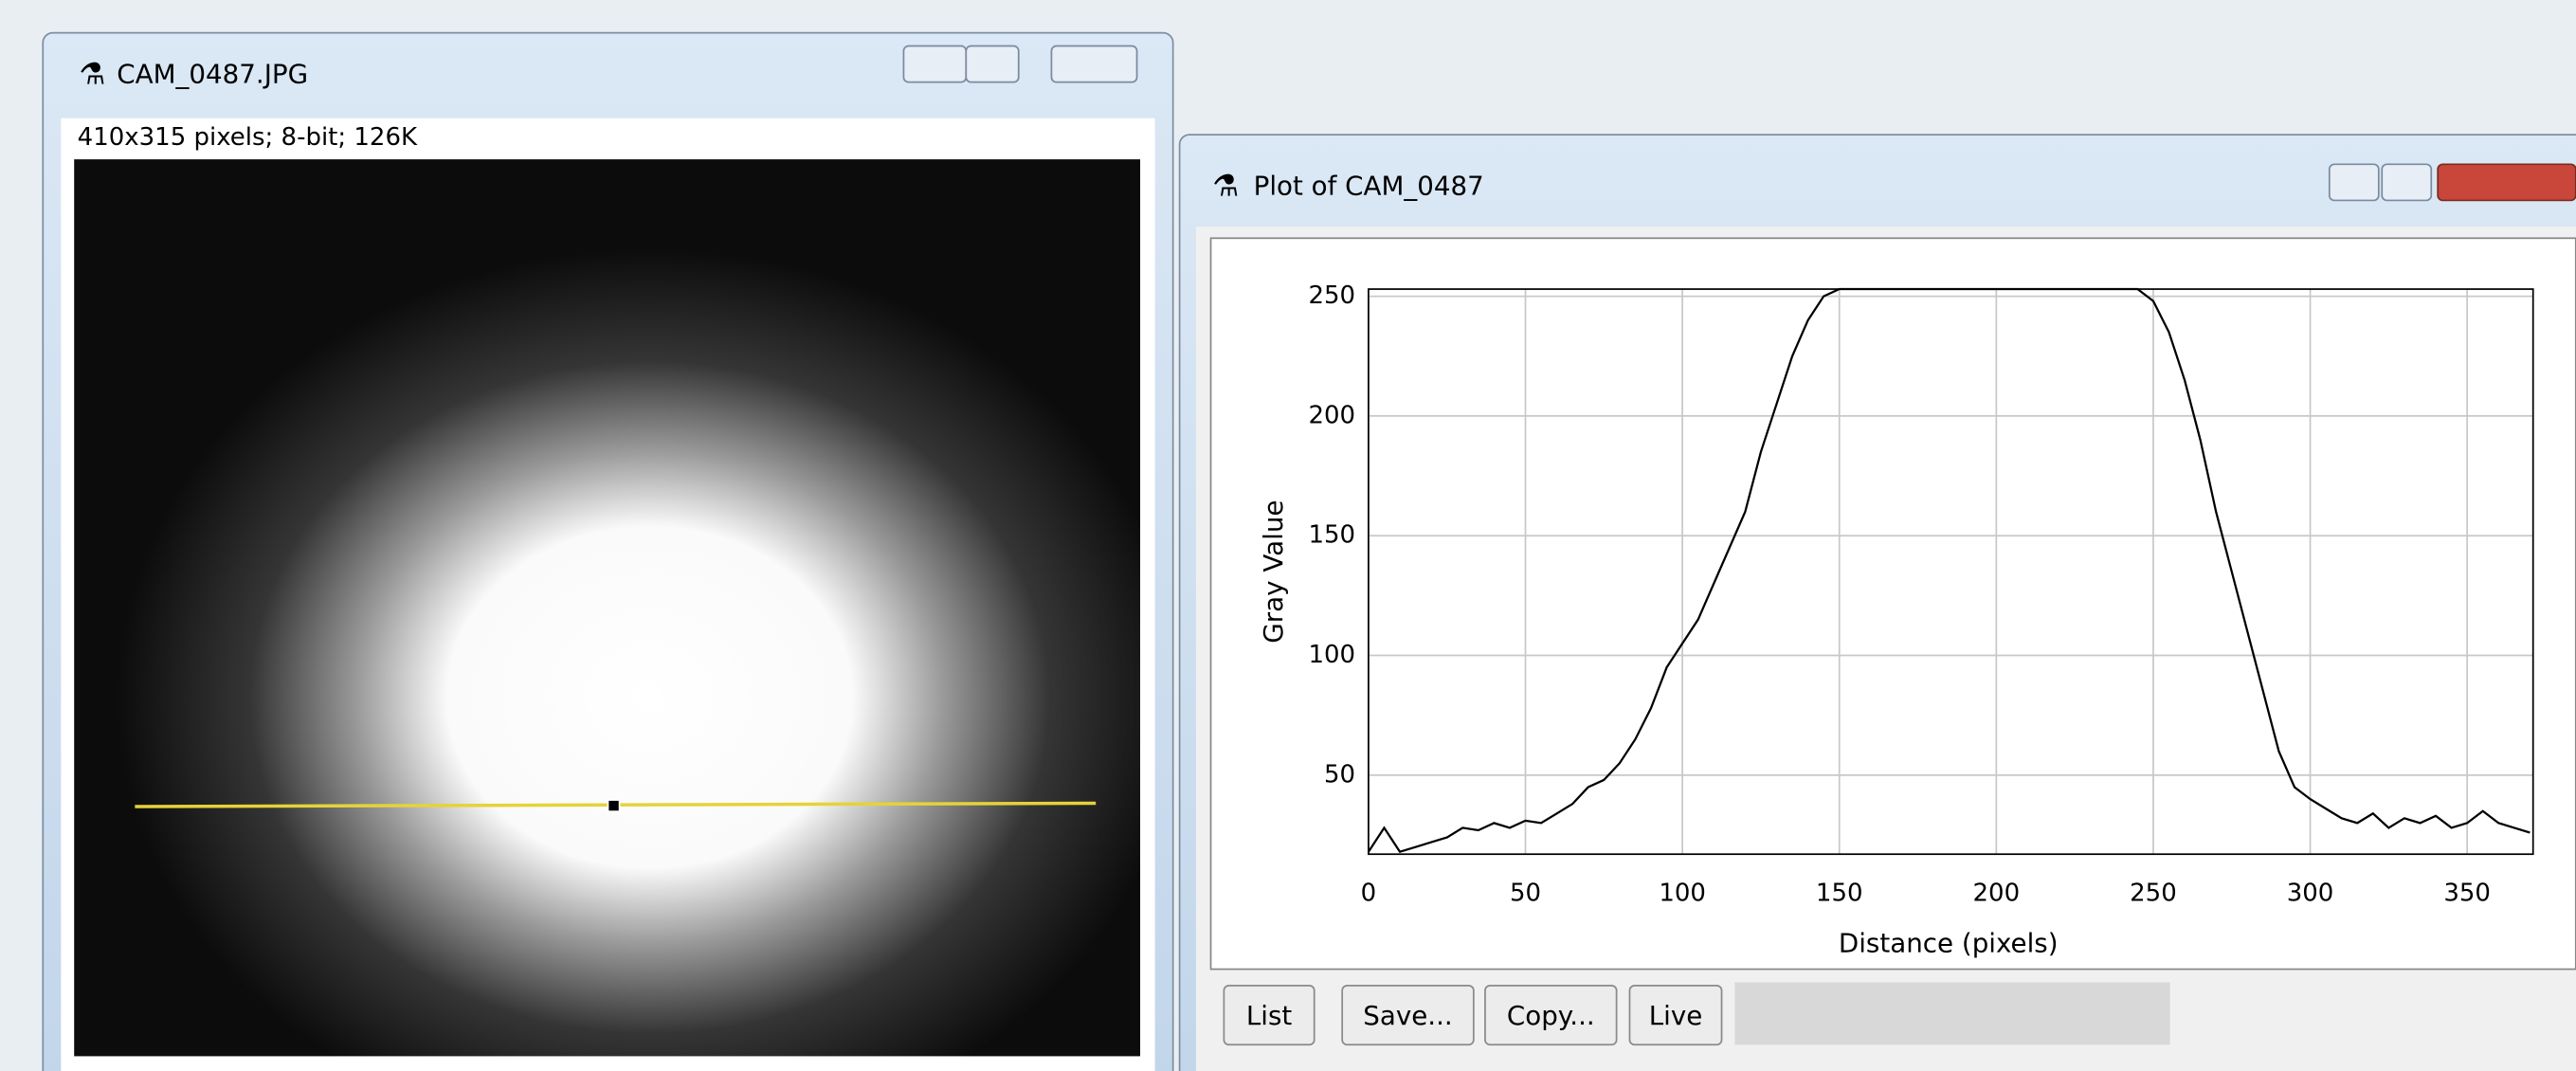 This screenshot has width=2576, height=1071. I want to click on window-title: Plot of CAM_0487, so click(1369, 186).